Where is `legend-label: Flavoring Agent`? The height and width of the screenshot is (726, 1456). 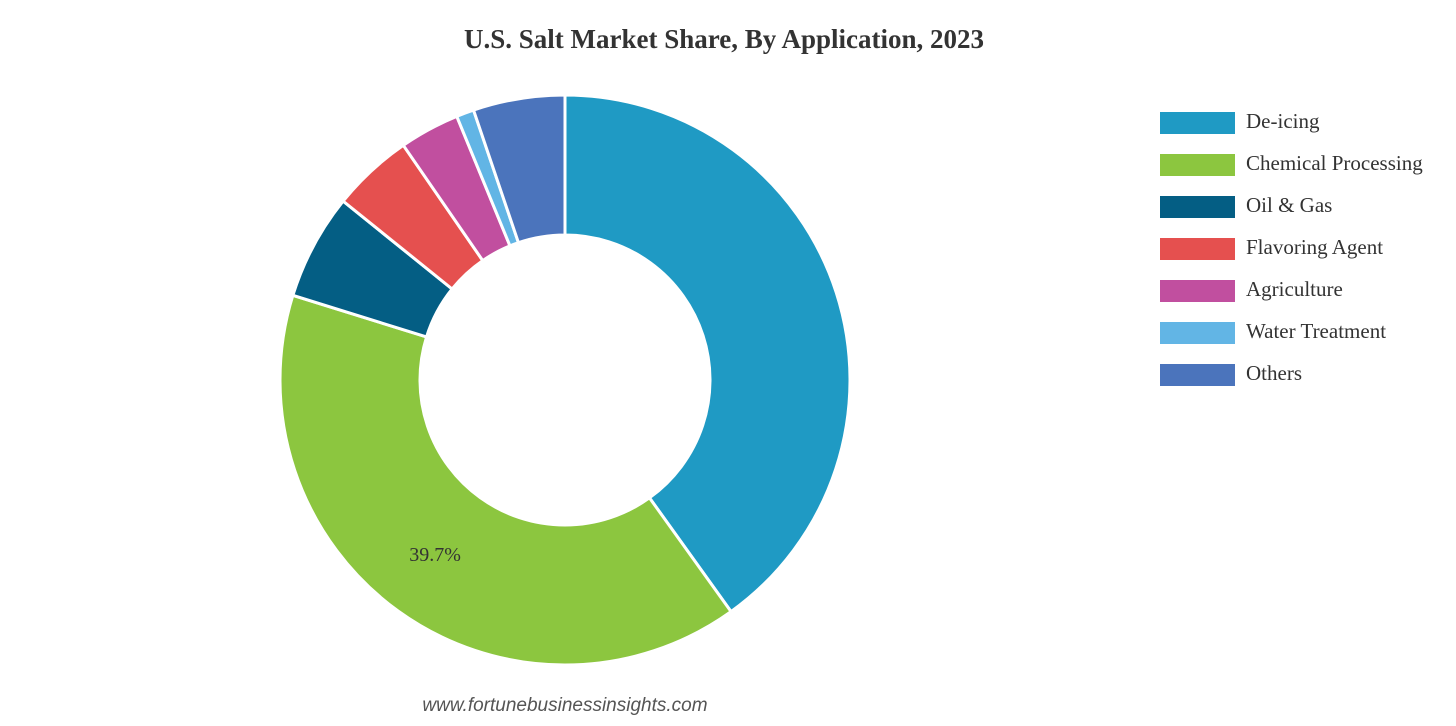 legend-label: Flavoring Agent is located at coordinates (1314, 247).